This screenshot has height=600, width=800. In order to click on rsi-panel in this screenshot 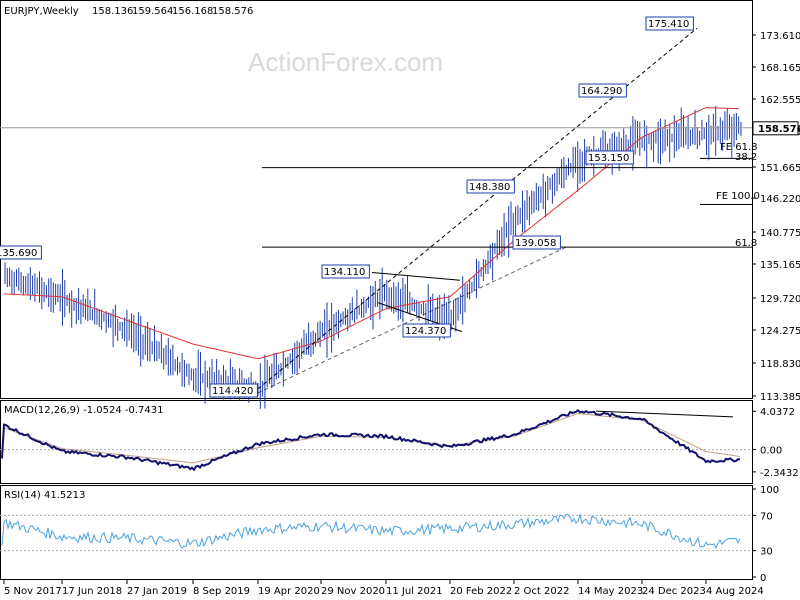, I will do `click(376, 532)`.